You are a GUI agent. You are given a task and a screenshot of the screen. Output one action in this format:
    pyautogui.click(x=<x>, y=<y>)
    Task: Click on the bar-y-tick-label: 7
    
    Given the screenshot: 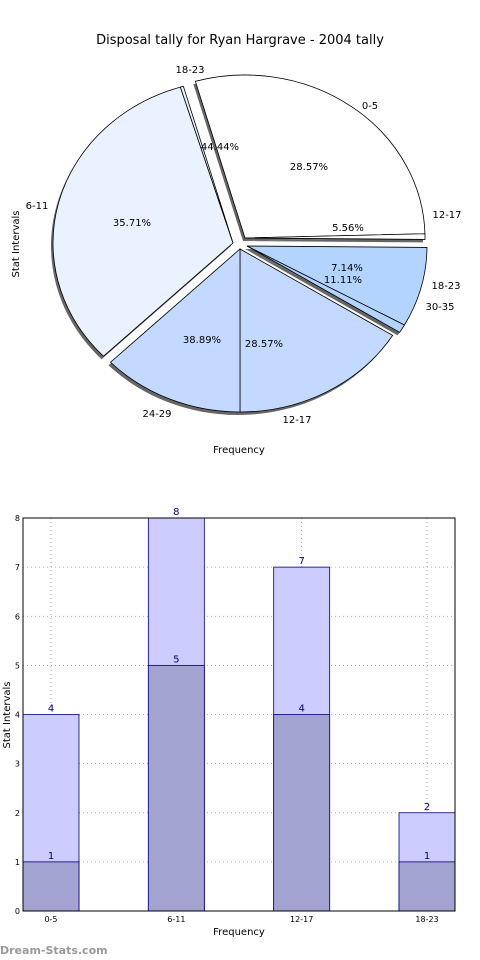 What is the action you would take?
    pyautogui.click(x=17, y=567)
    